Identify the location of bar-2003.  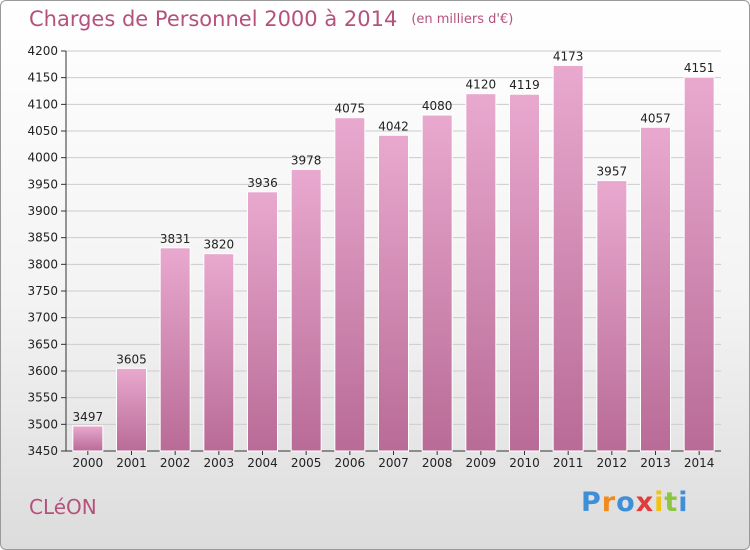
(219, 352).